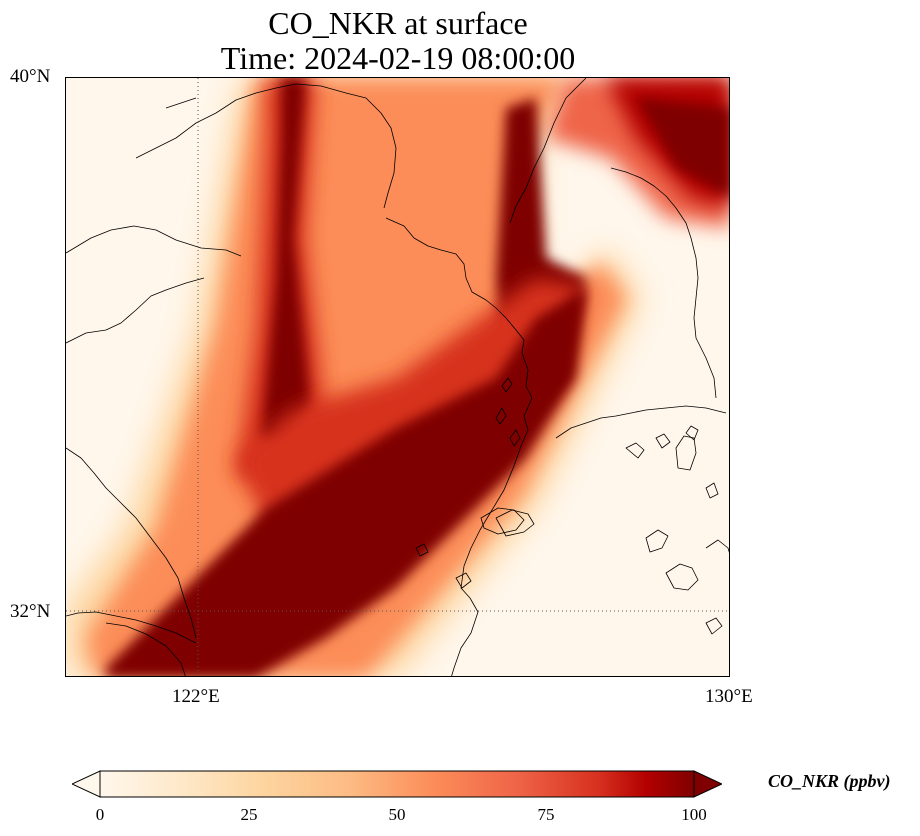 The width and height of the screenshot is (920, 836). I want to click on colorbar-tick-0: 0, so click(100, 814).